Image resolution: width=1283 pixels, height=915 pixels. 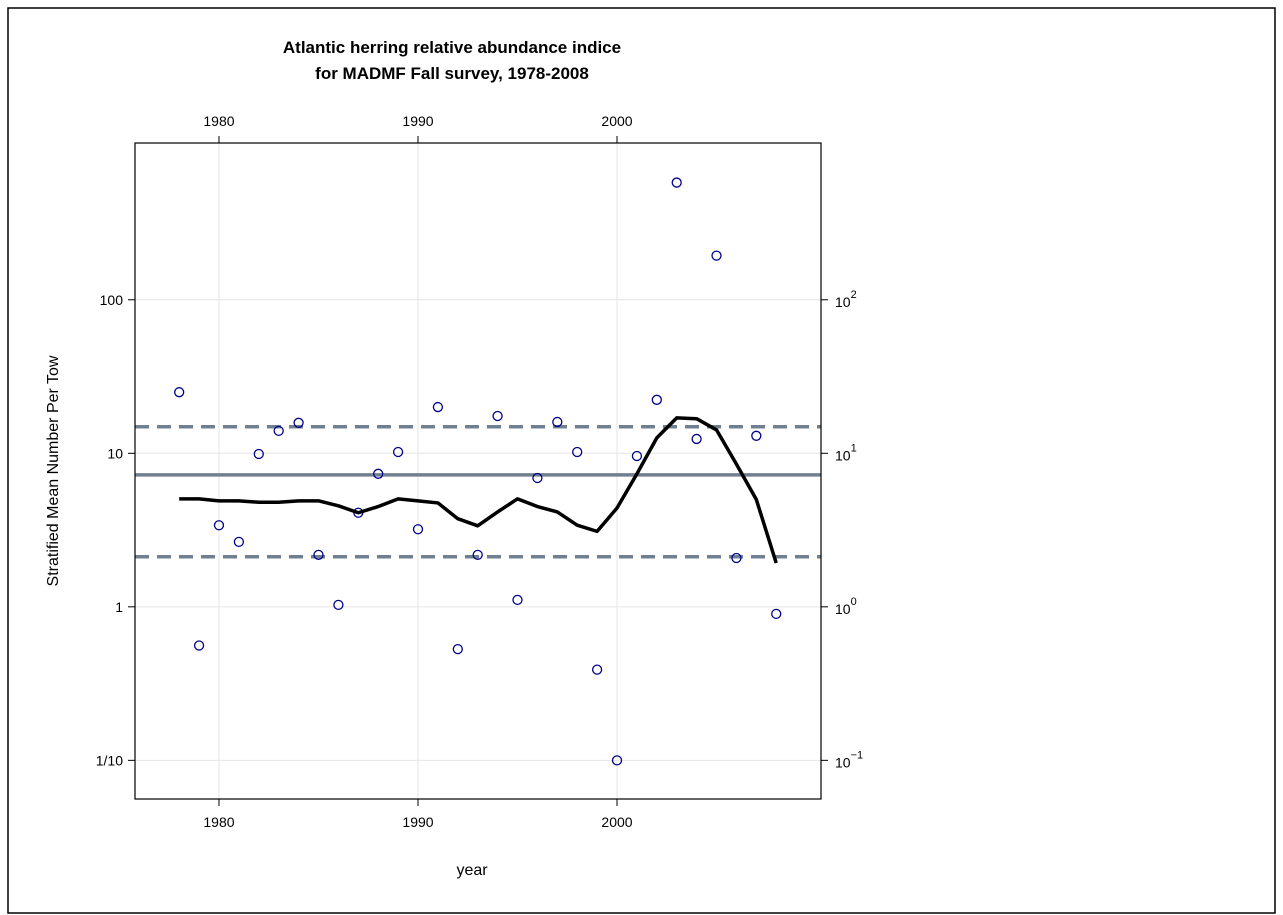 I want to click on x-tick-label: 1990, so click(x=417, y=822).